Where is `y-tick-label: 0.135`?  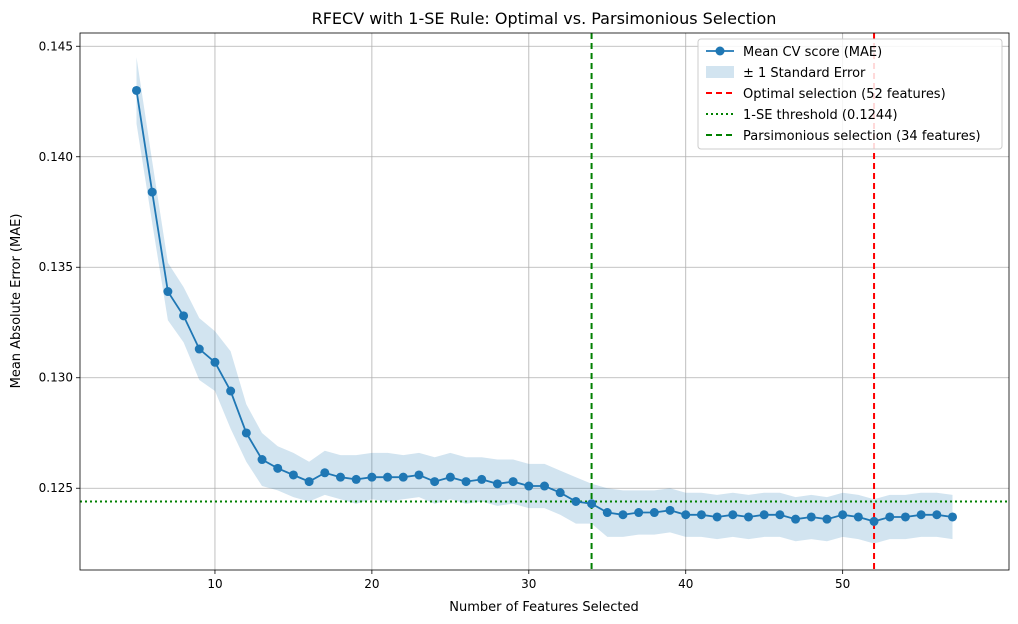
y-tick-label: 0.135 is located at coordinates (56, 267).